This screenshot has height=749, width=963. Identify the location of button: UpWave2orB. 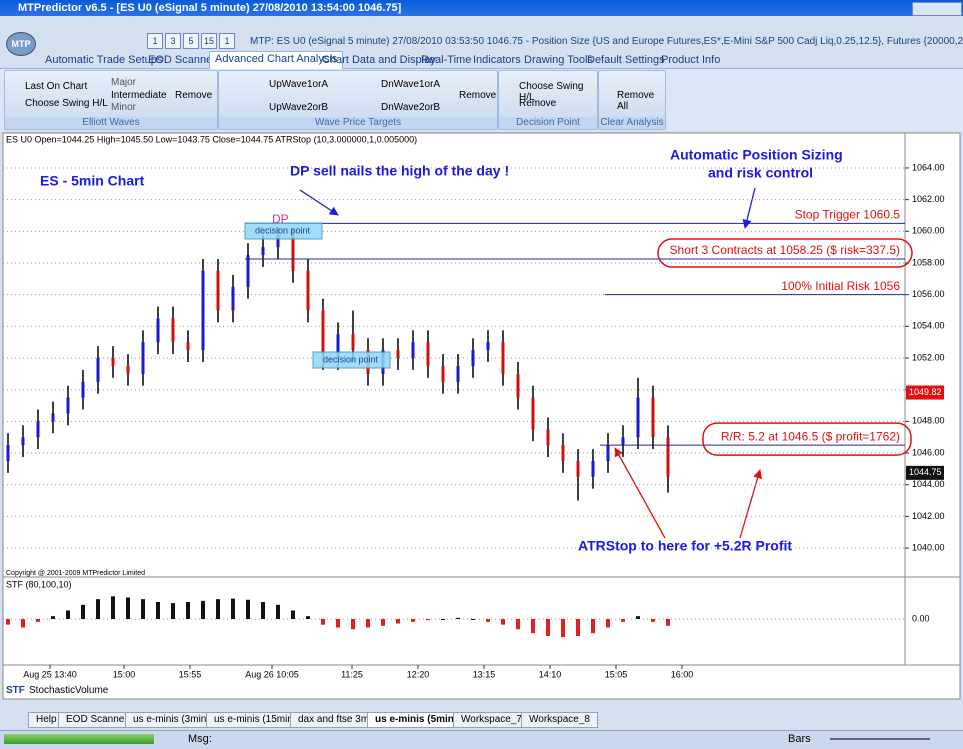
(299, 107).